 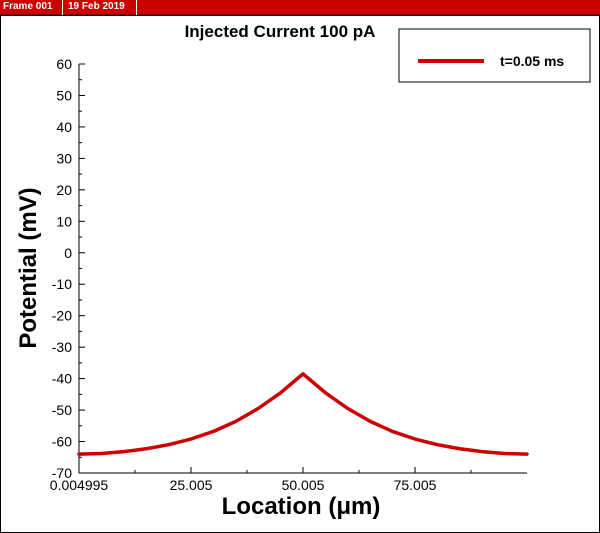 I want to click on series-layer, so click(x=303, y=414).